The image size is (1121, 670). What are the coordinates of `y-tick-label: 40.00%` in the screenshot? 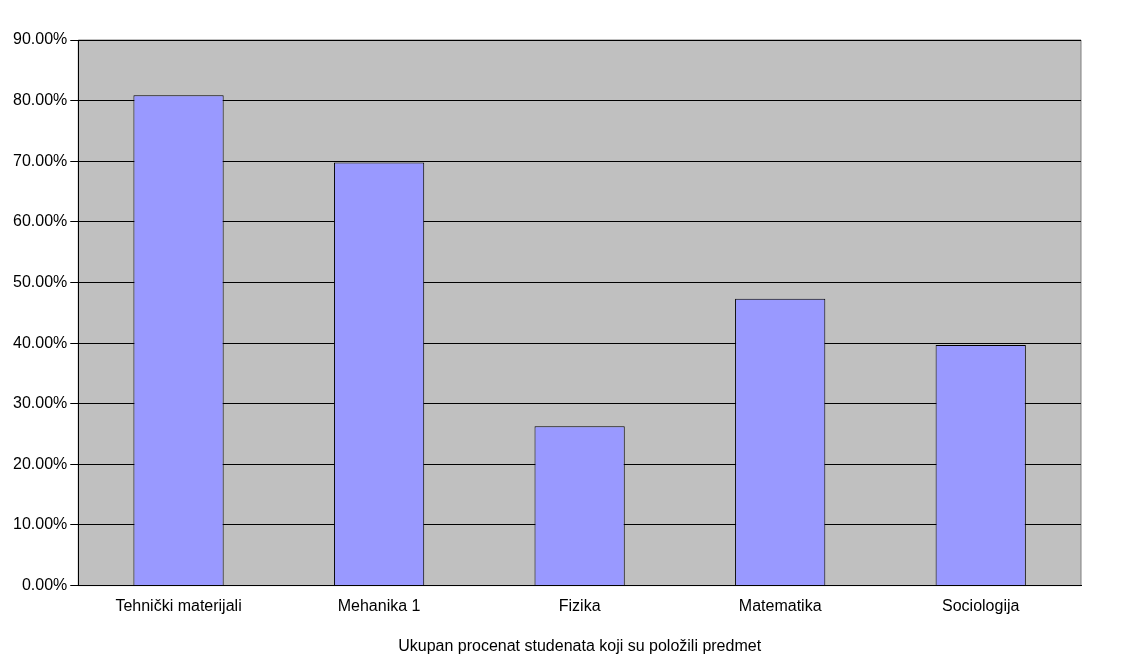 It's located at (40, 342).